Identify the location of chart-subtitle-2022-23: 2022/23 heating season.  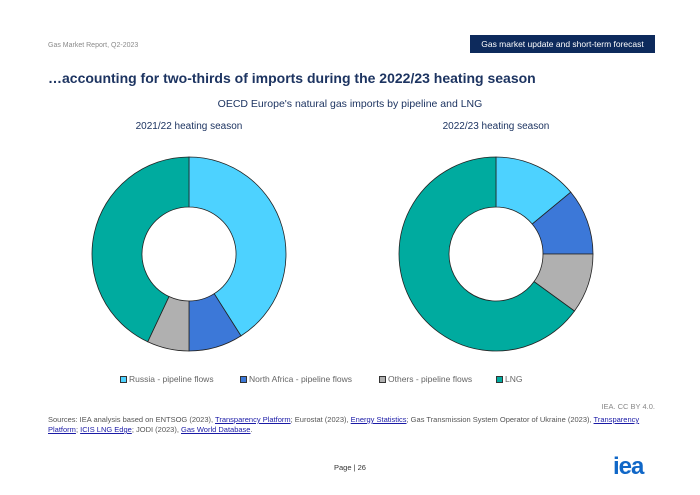
(496, 126).